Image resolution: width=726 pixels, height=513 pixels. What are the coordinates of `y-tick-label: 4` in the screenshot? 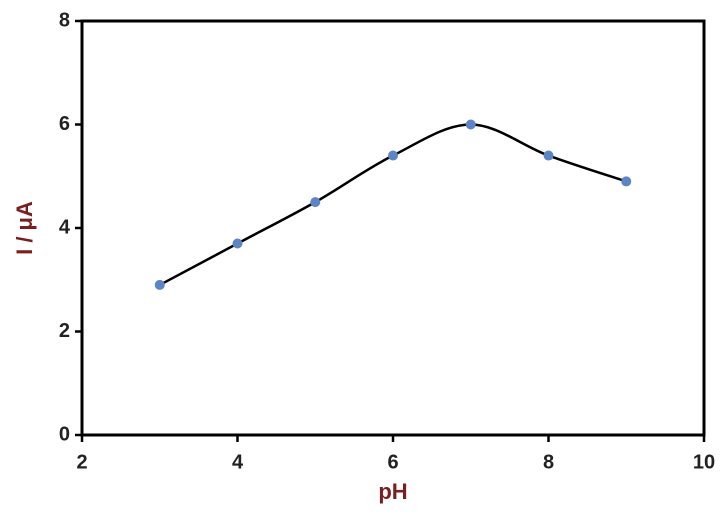 It's located at (65, 227).